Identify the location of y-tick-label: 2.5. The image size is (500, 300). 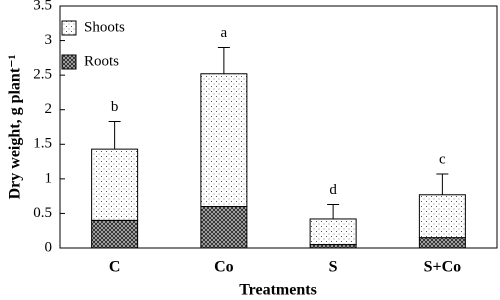
(42, 75).